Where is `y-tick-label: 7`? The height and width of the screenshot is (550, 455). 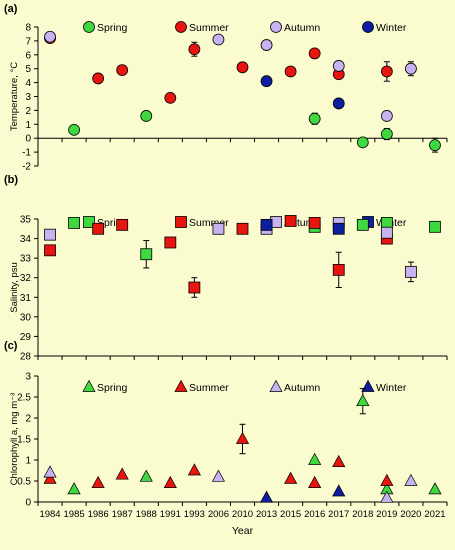 y-tick-label: 7 is located at coordinates (28, 41).